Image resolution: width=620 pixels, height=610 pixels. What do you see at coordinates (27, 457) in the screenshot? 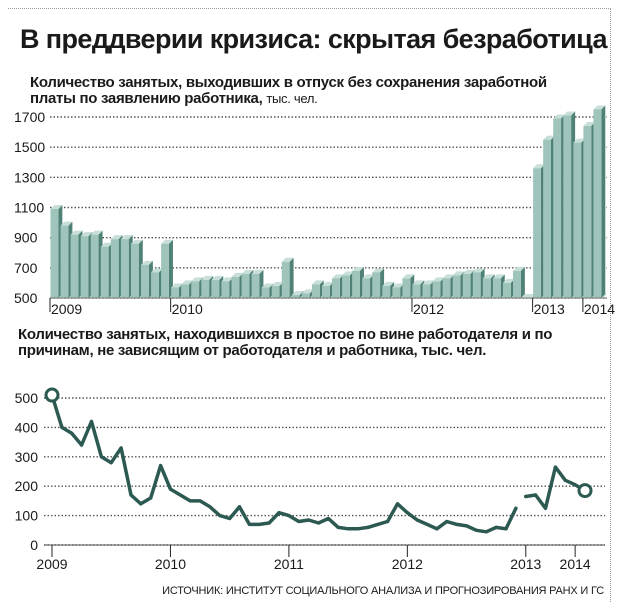
I see `line-y-tick-label: 300` at bounding box center [27, 457].